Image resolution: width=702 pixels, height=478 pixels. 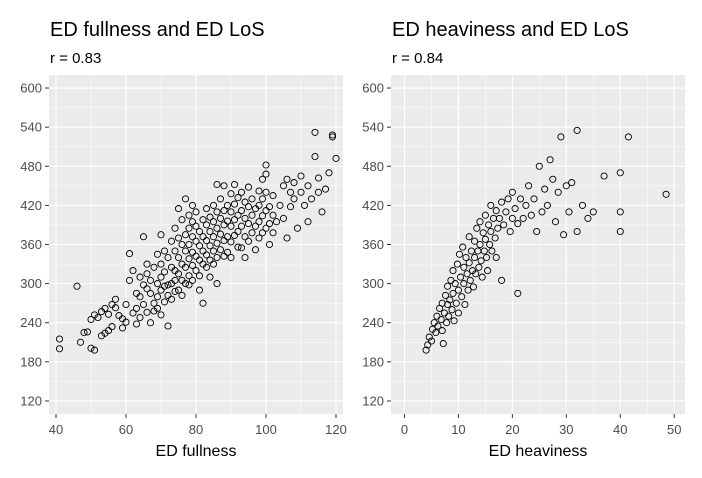 I want to click on y-tick-label: 540, so click(x=31, y=127).